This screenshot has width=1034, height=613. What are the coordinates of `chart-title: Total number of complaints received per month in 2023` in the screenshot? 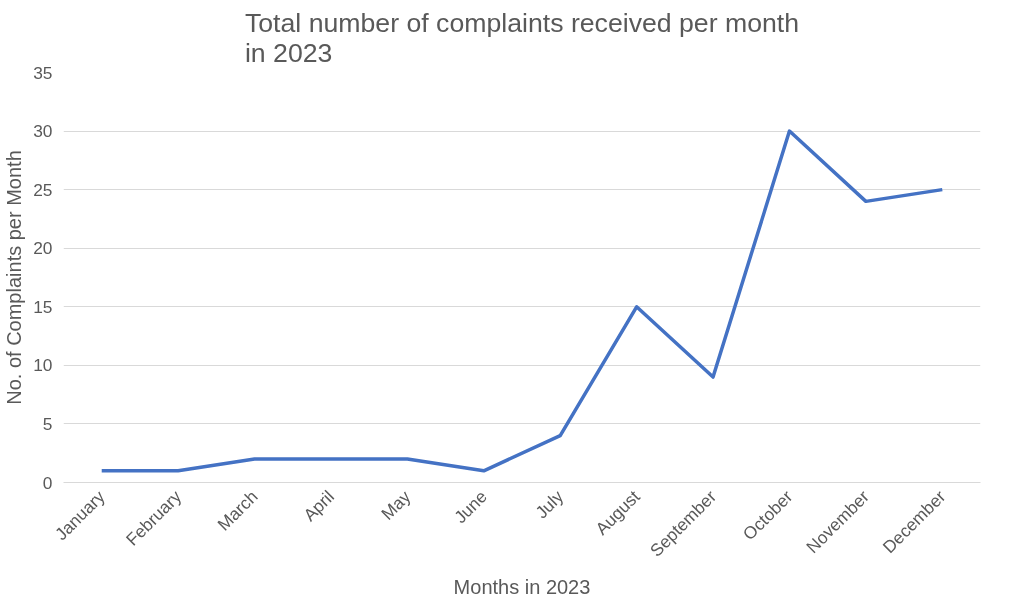 It's located at (522, 37).